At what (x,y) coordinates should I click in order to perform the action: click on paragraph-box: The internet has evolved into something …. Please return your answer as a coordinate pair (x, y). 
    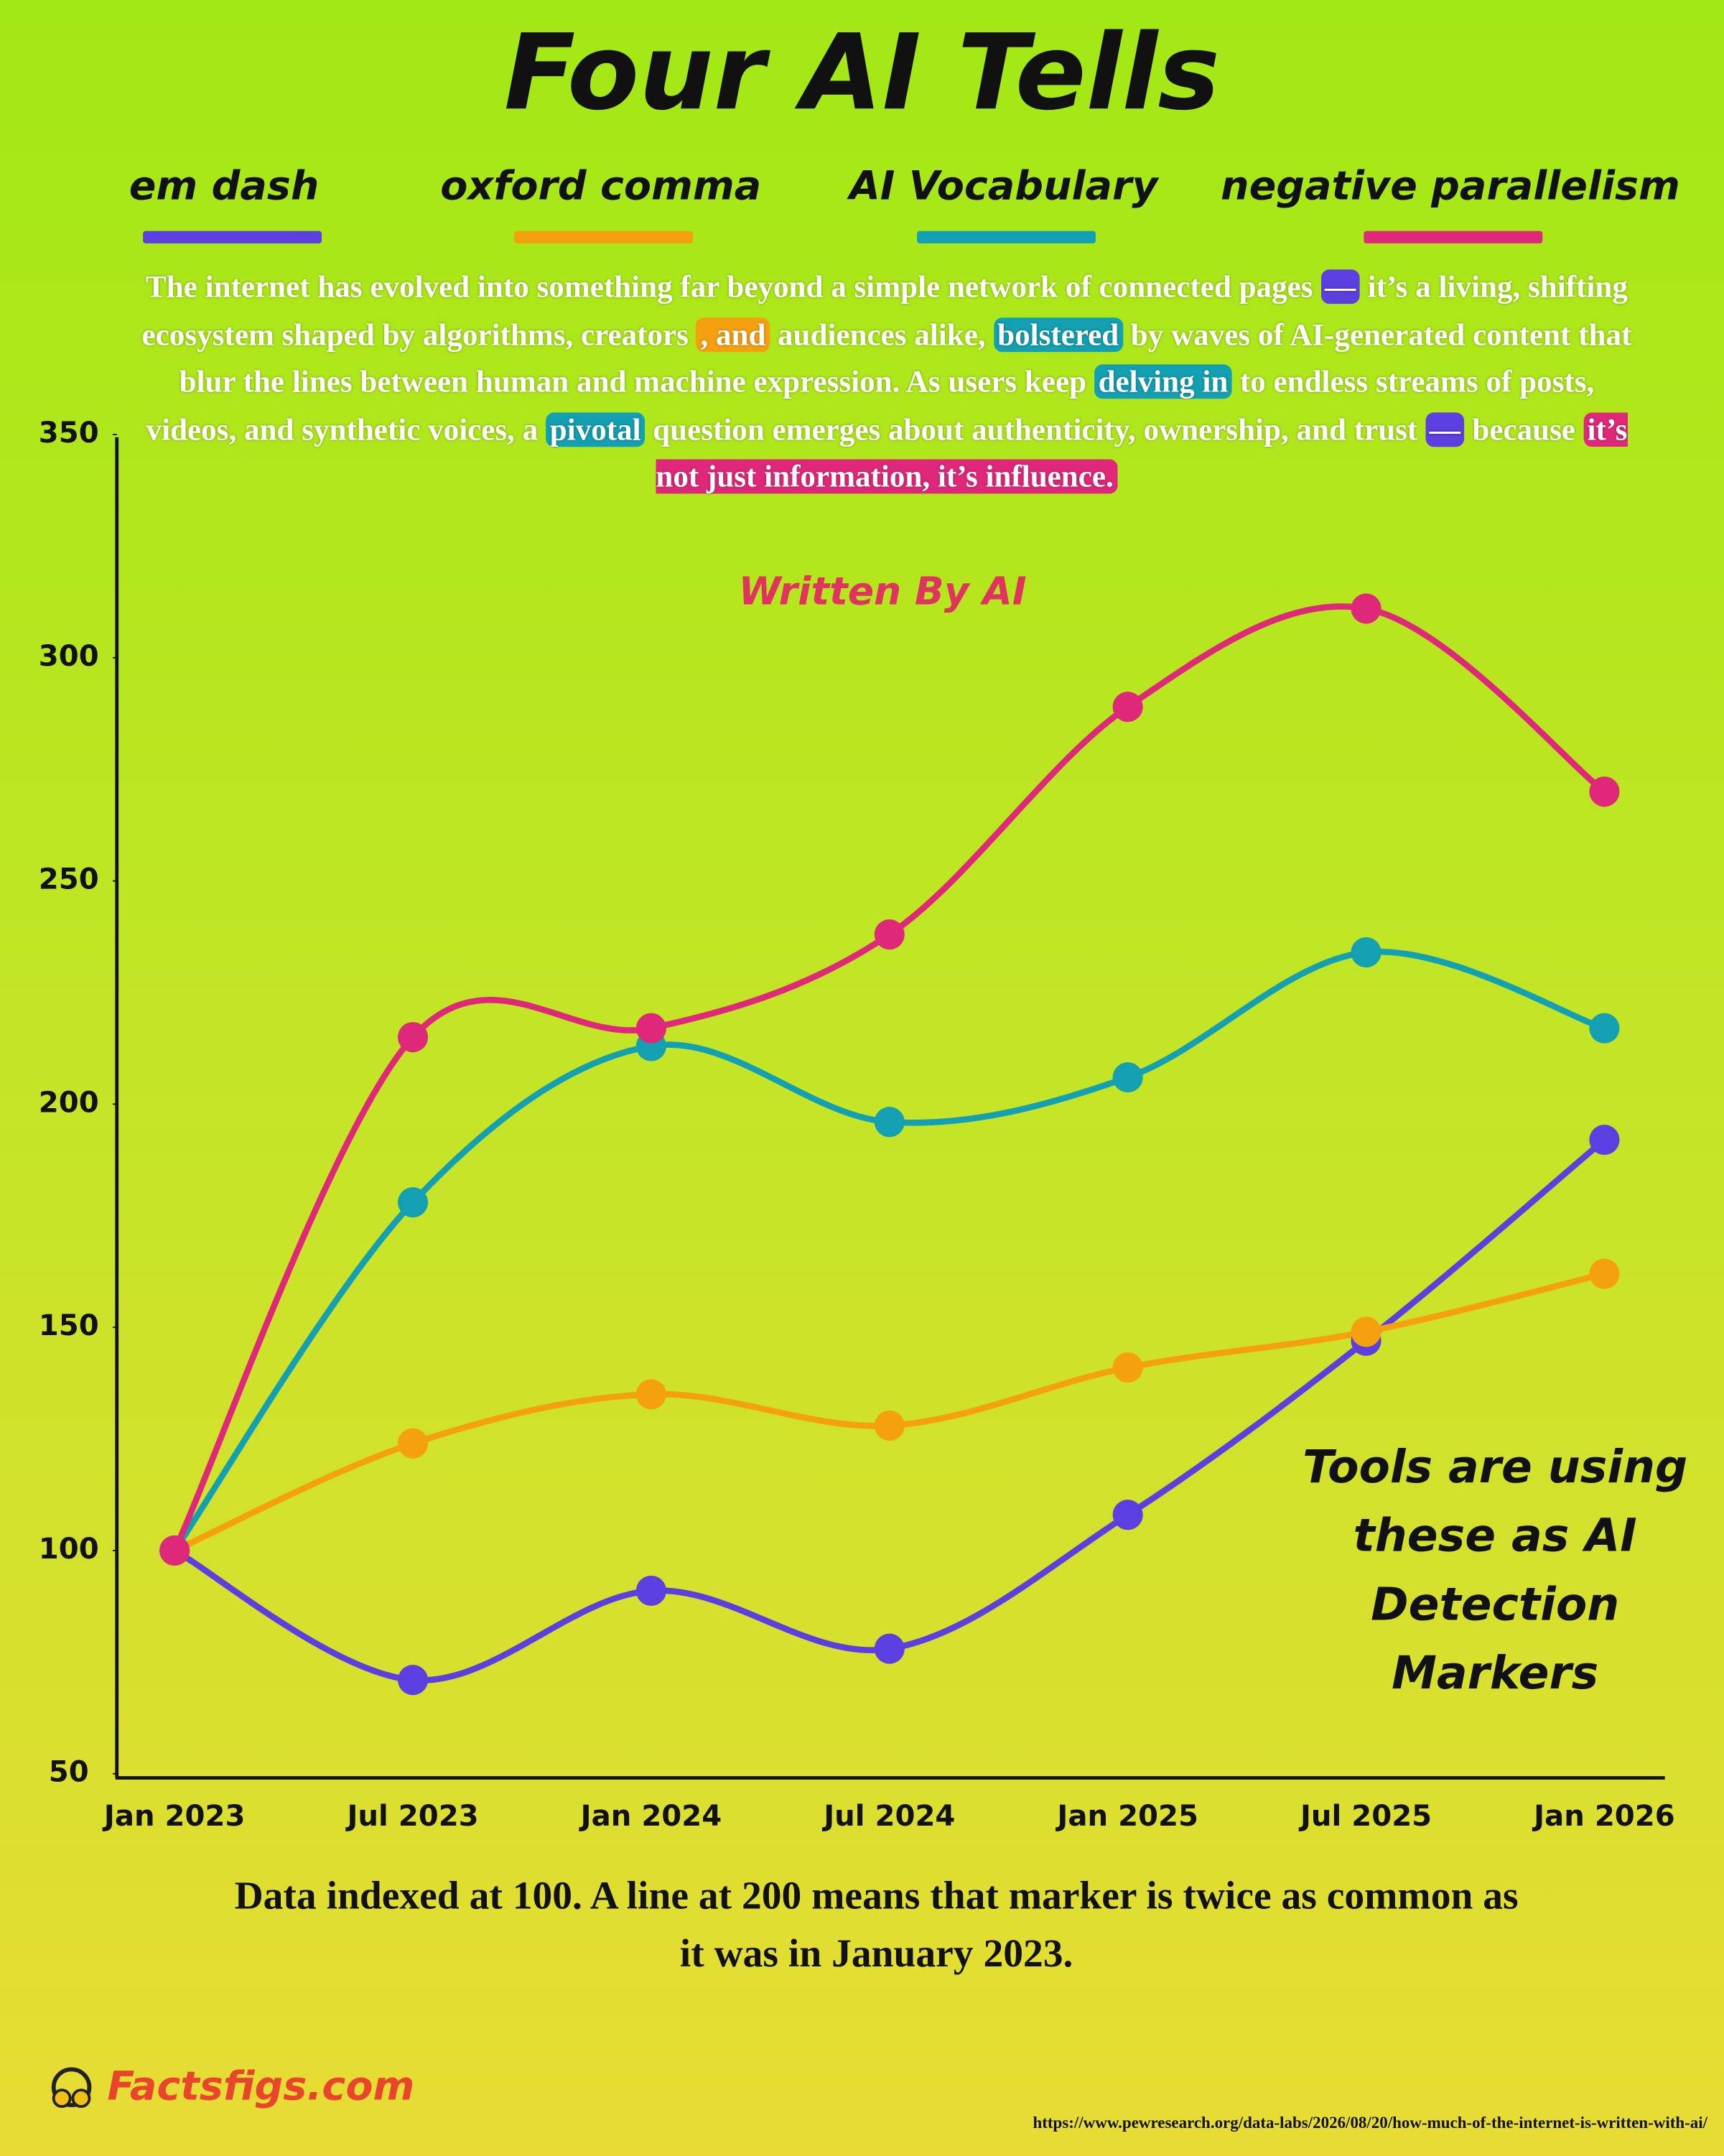
    Looking at the image, I should click on (887, 382).